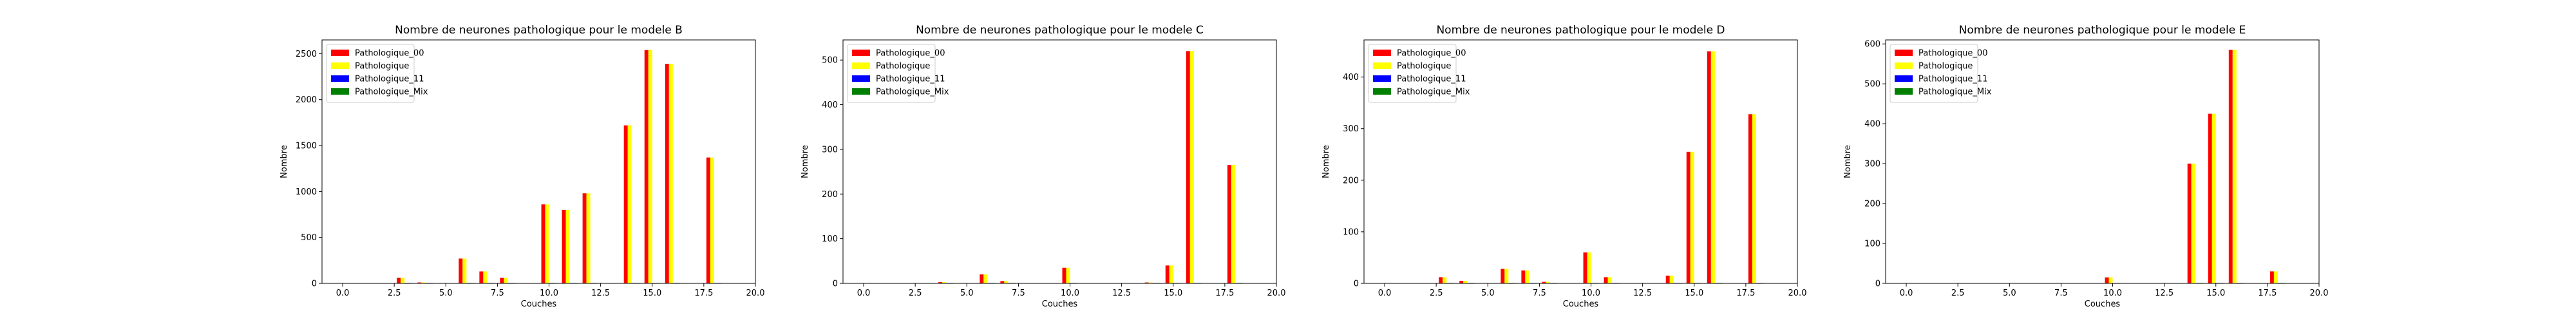 This screenshot has height=322, width=2576. I want to click on x-tick-label: 0.0, so click(864, 293).